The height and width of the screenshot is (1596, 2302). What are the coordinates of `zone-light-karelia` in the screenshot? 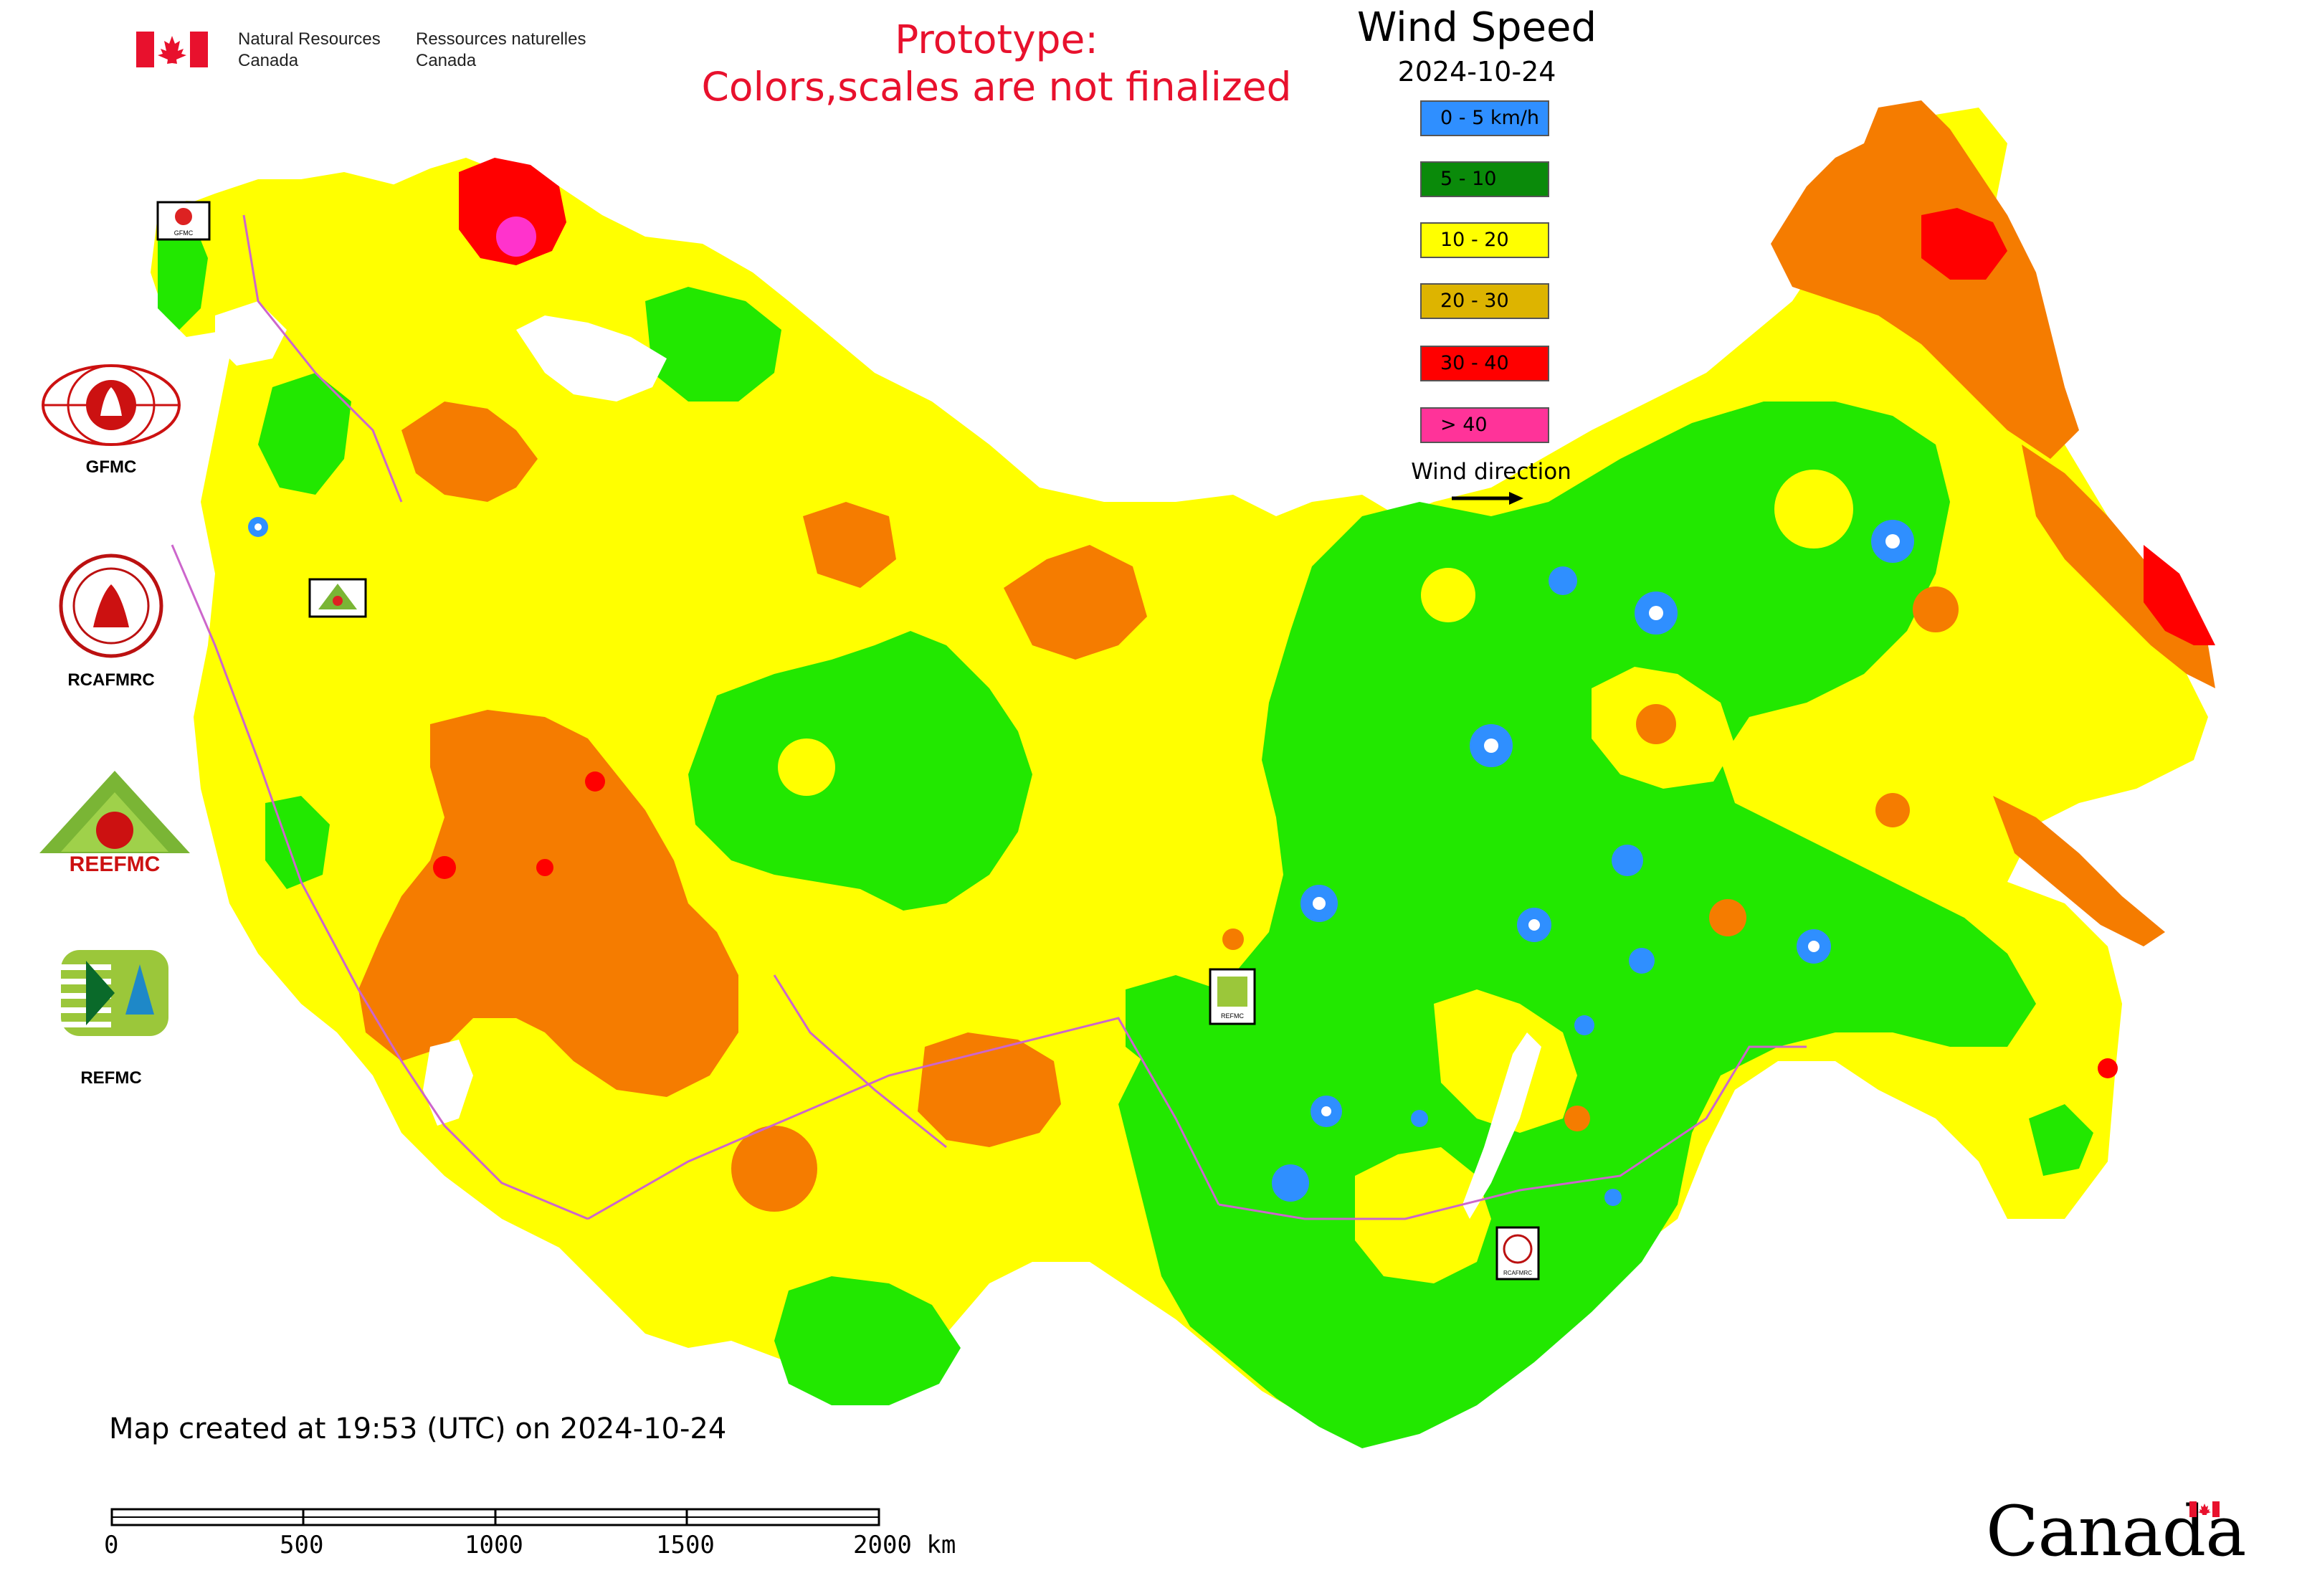 It's located at (304, 434).